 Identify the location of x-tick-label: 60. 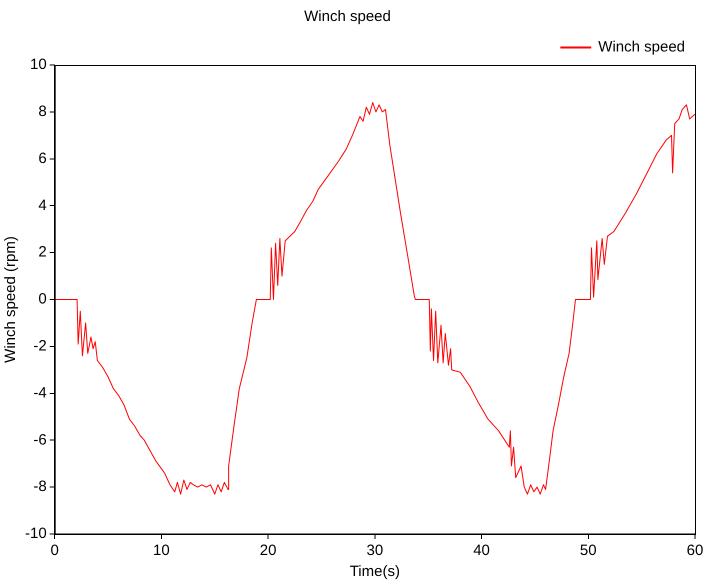
(695, 551).